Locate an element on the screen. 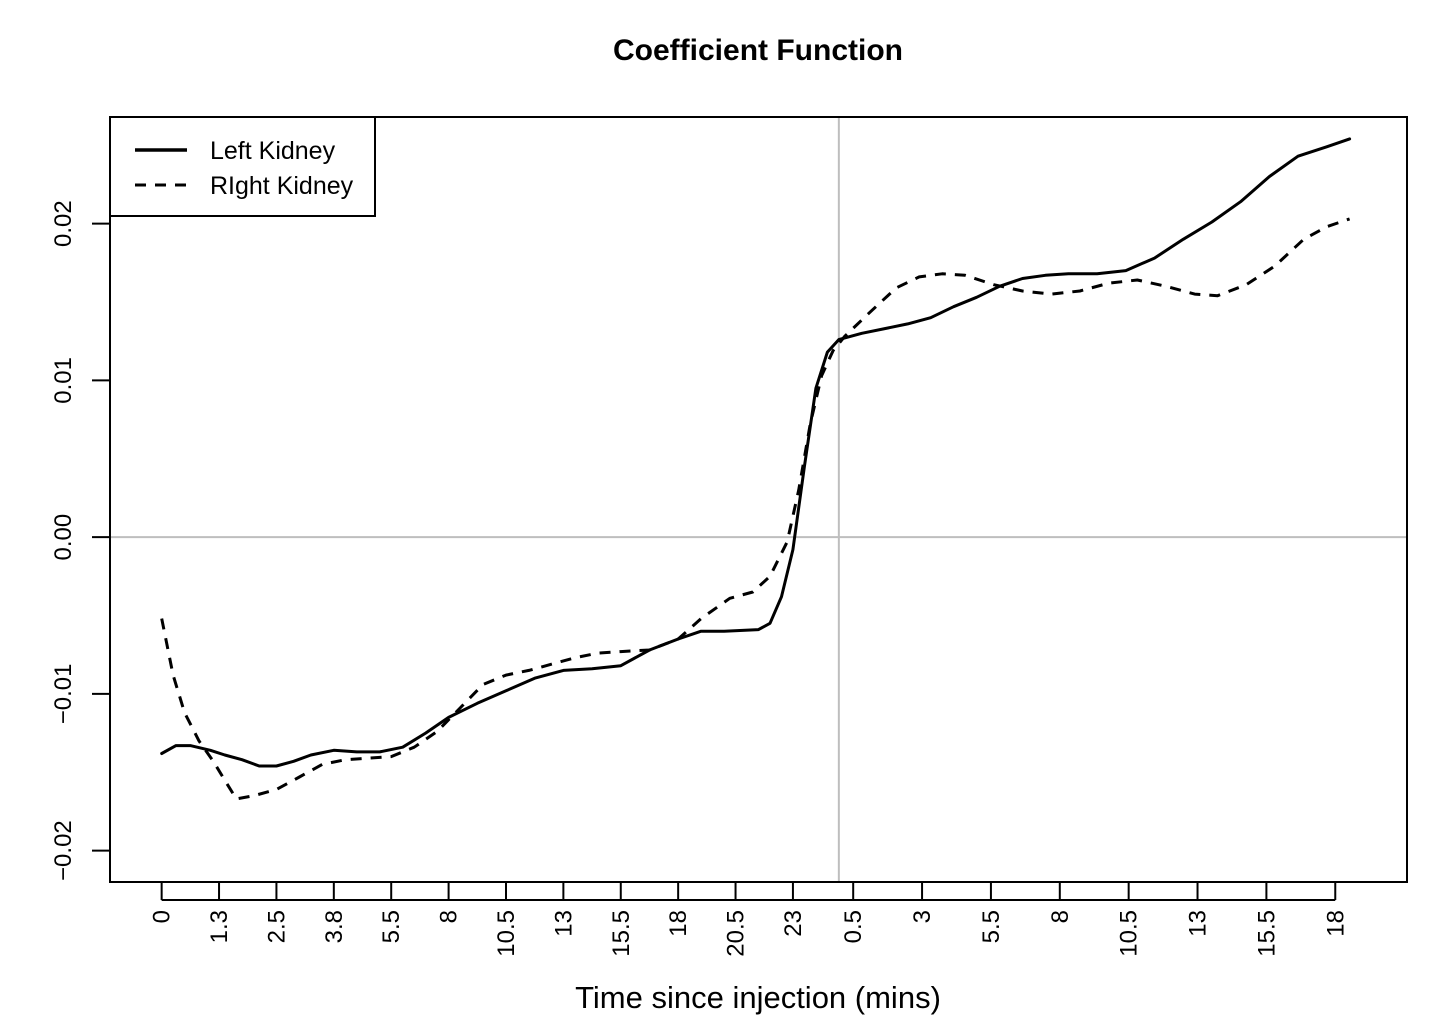 The height and width of the screenshot is (1033, 1443). x-axis-label: Time since injection (mins) is located at coordinates (758, 997).